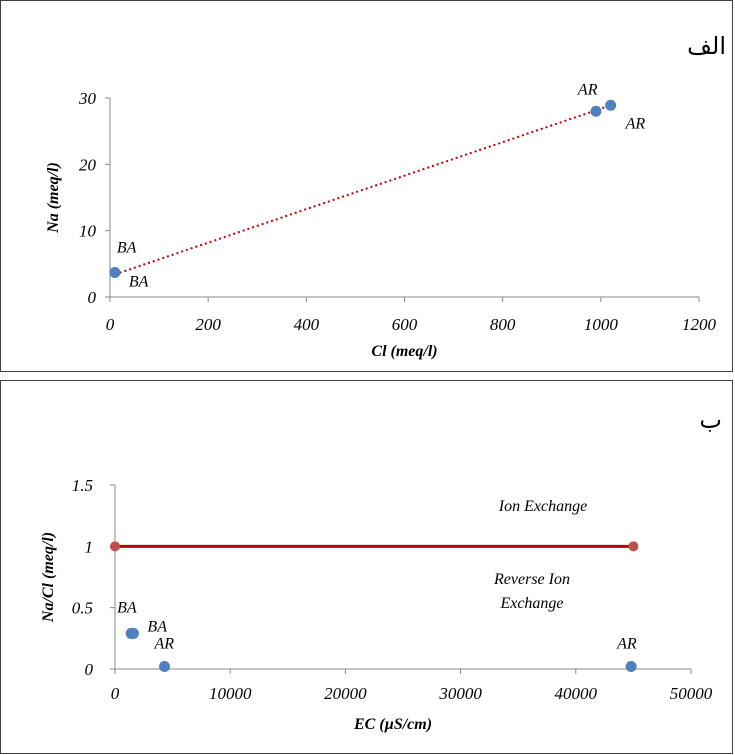 This screenshot has width=735, height=755. I want to click on x-tick-label: 20000, so click(345, 693).